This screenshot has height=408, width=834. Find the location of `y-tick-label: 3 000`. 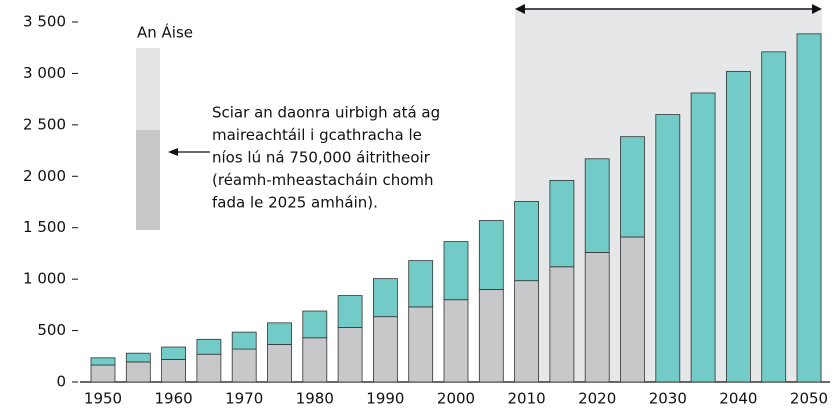

y-tick-label: 3 000 is located at coordinates (44, 73).